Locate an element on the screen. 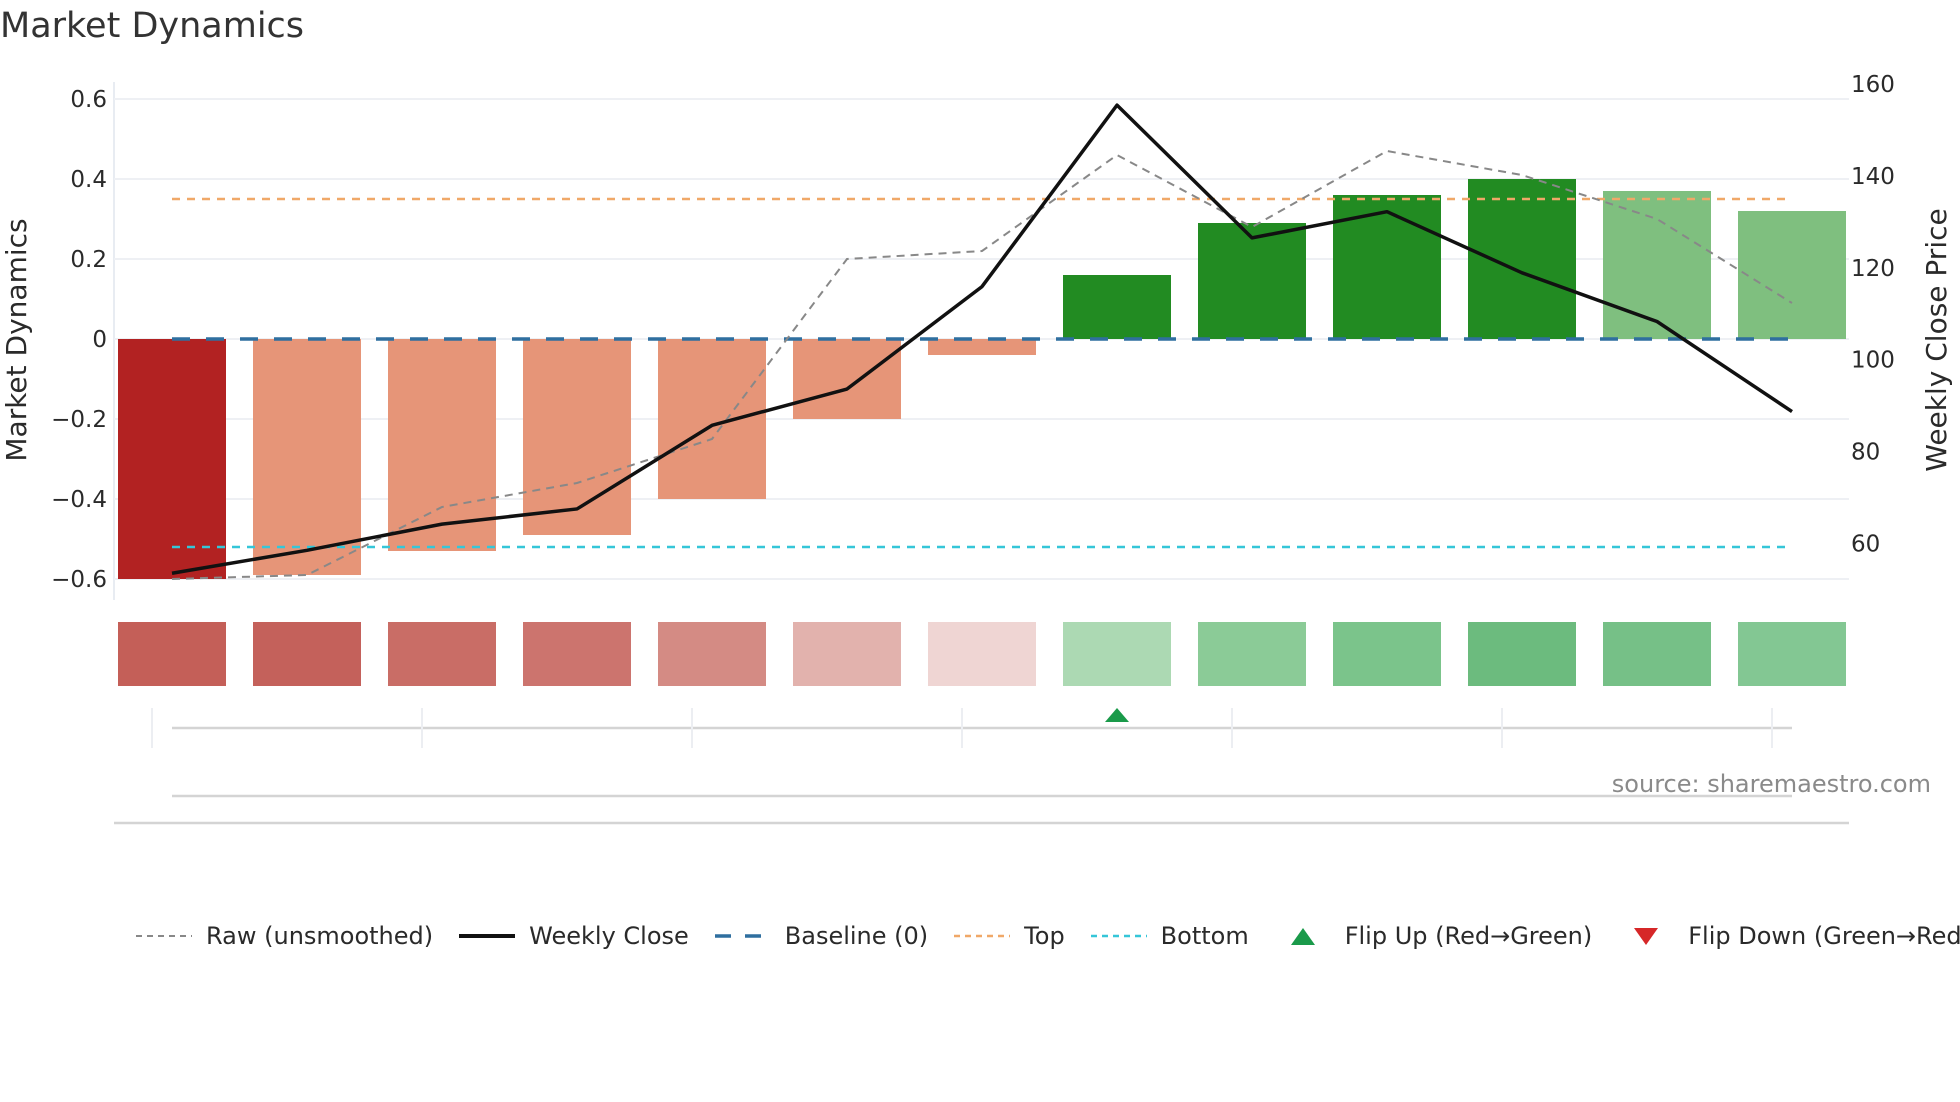 The height and width of the screenshot is (1102, 1960). legend-label: Top is located at coordinates (1044, 936).